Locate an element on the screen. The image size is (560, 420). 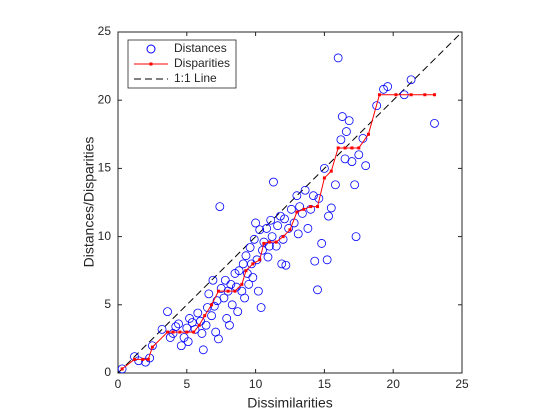
legend-marker is located at coordinates (151, 49).